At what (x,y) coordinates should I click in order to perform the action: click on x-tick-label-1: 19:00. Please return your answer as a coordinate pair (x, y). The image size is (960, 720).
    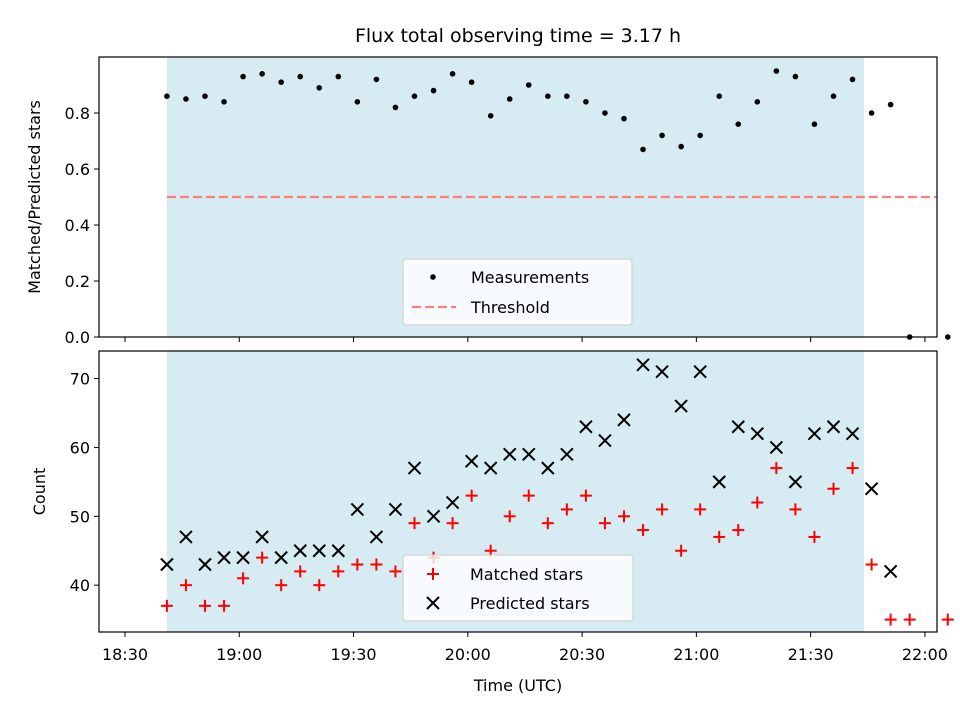
    Looking at the image, I should click on (239, 654).